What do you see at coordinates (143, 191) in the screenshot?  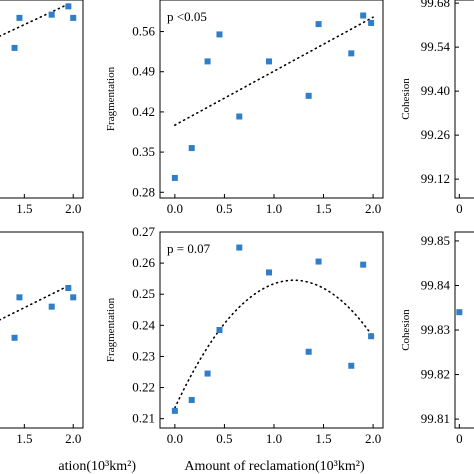 I see `y-tick-label: 0.28` at bounding box center [143, 191].